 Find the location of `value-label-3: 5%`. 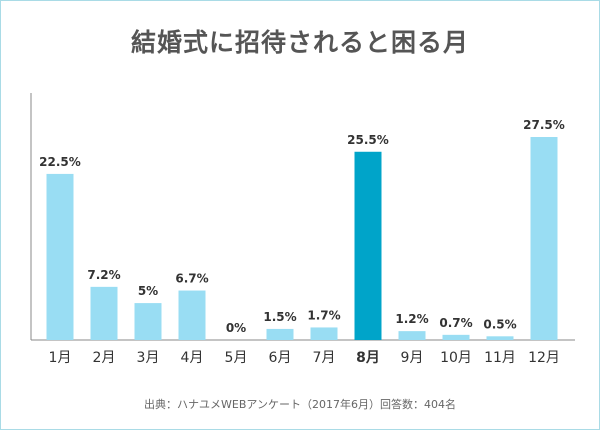

value-label-3: 5% is located at coordinates (148, 291).